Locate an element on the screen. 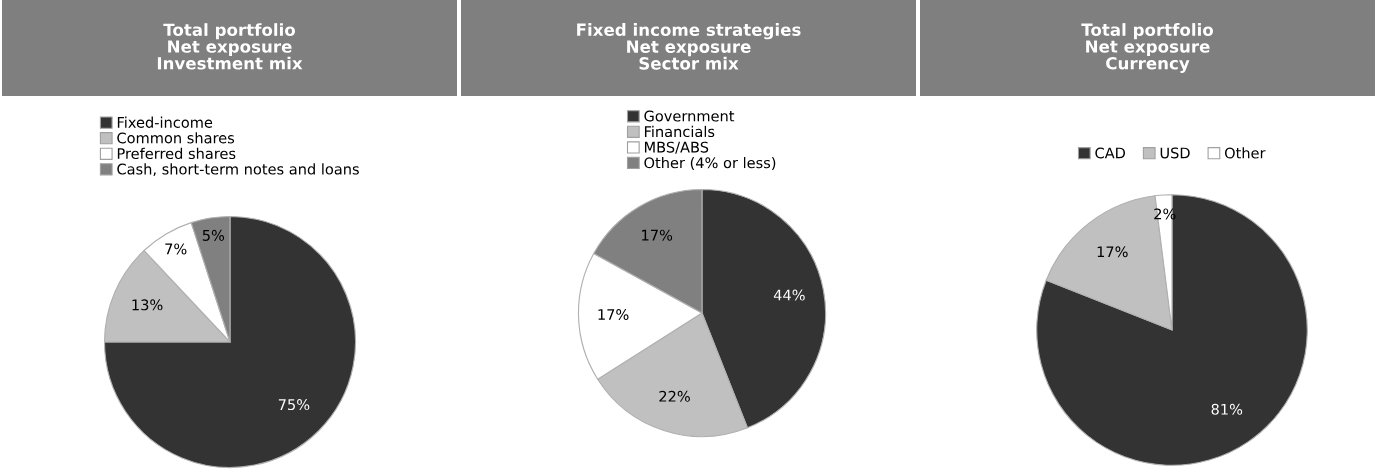 This screenshot has width=1377, height=472. legend-label: Other (4% or less) is located at coordinates (710, 163).